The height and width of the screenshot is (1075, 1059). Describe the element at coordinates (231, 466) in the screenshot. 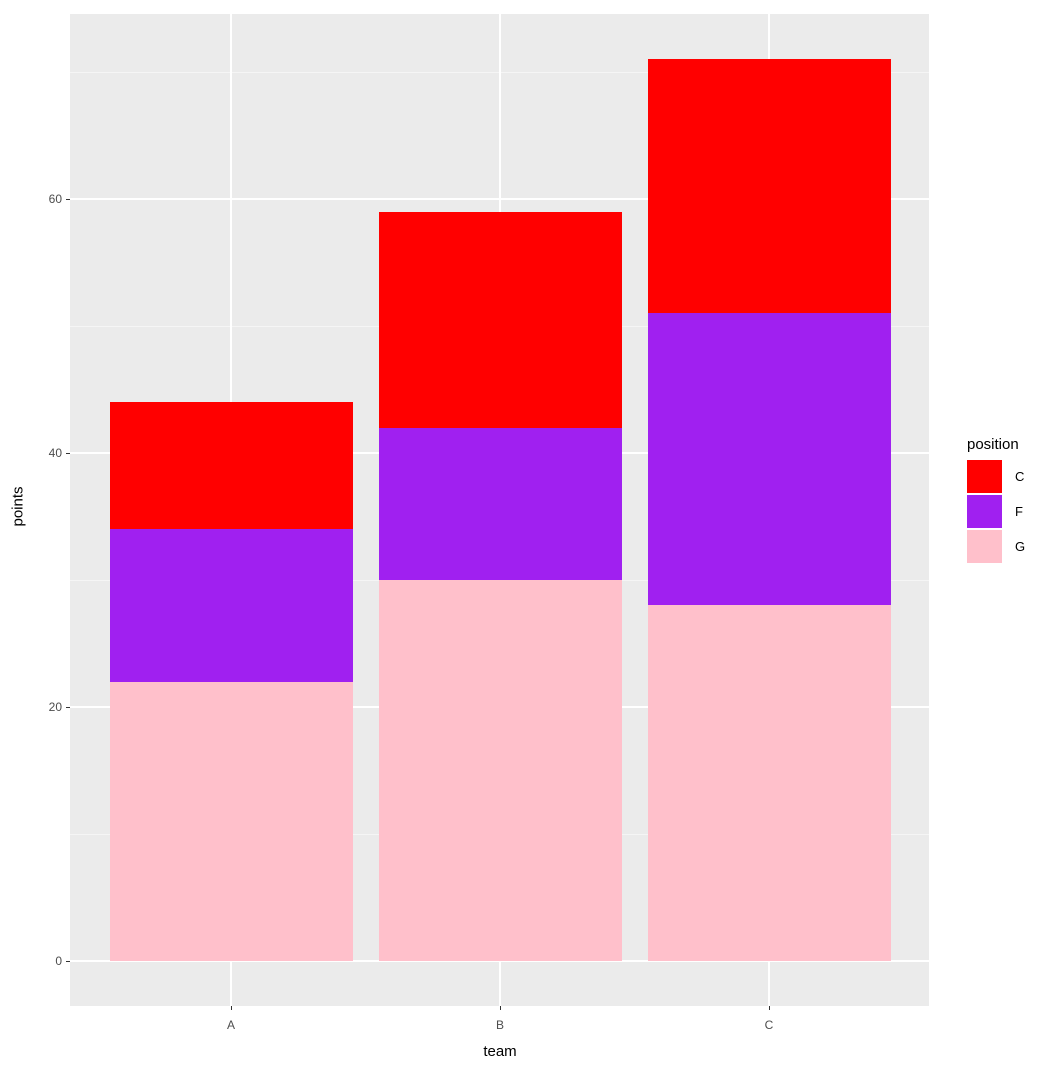

I see `bar-A-C` at that location.